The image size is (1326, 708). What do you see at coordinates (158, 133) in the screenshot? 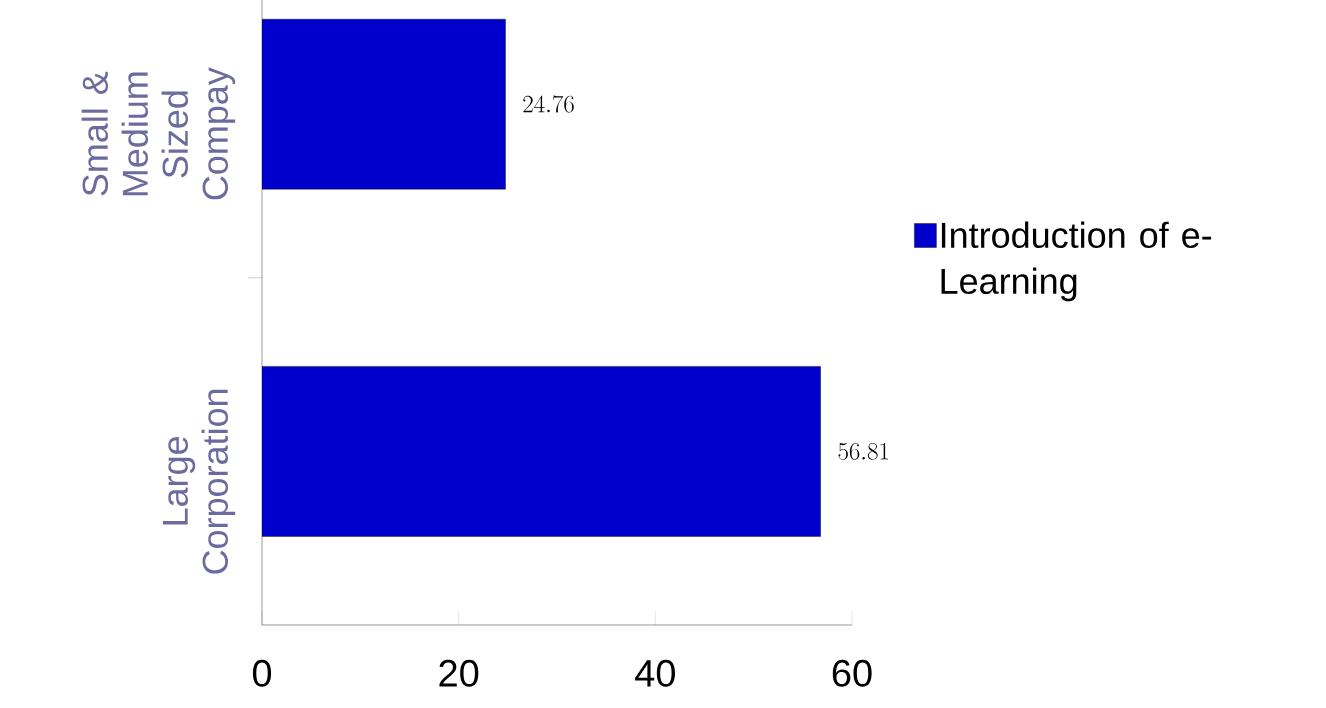
I see `y-tick-label: Small & Medium Sized Compay` at bounding box center [158, 133].